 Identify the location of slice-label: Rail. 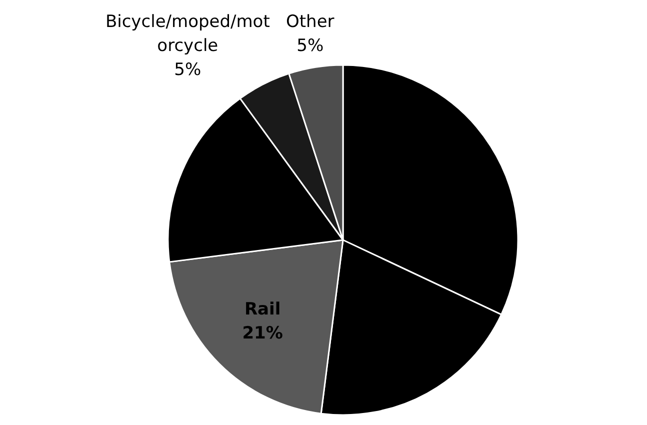
(262, 309).